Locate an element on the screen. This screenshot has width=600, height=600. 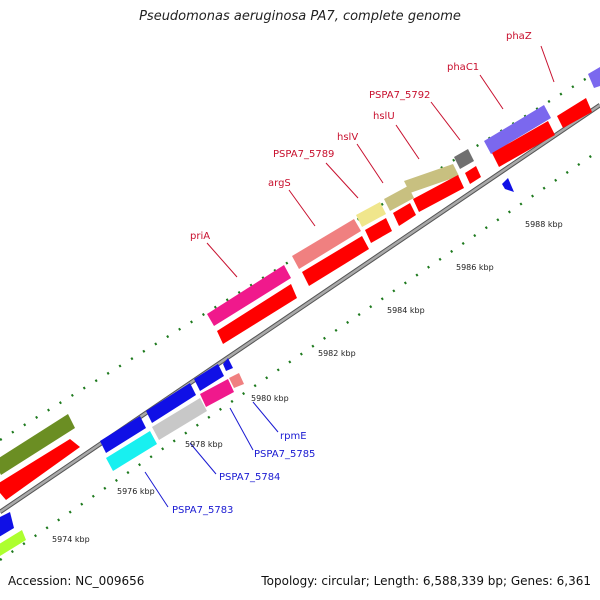
gene-arrow-argS is located at coordinates (326, 244).